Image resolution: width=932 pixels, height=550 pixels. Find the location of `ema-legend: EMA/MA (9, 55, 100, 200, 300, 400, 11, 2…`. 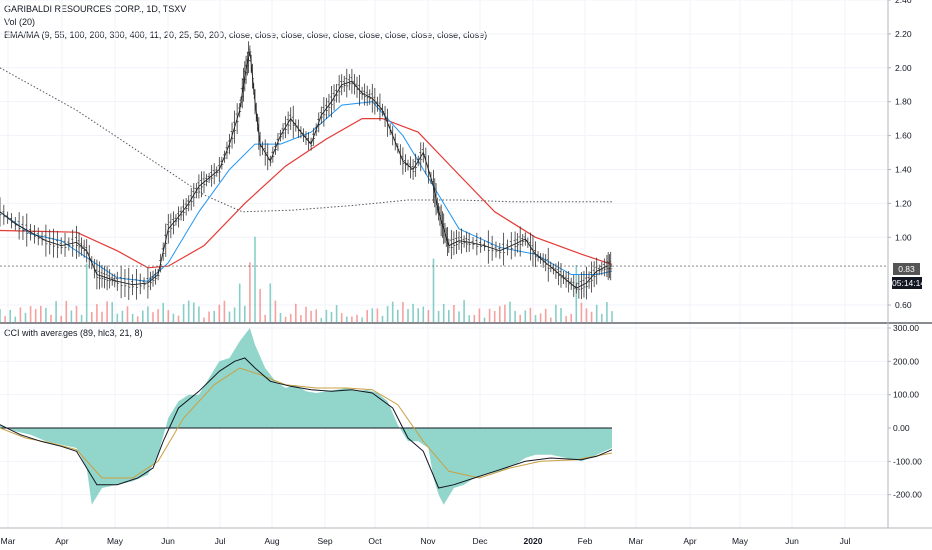

ema-legend: EMA/MA (9, 55, 100, 200, 300, 400, 11, 2… is located at coordinates (246, 35).